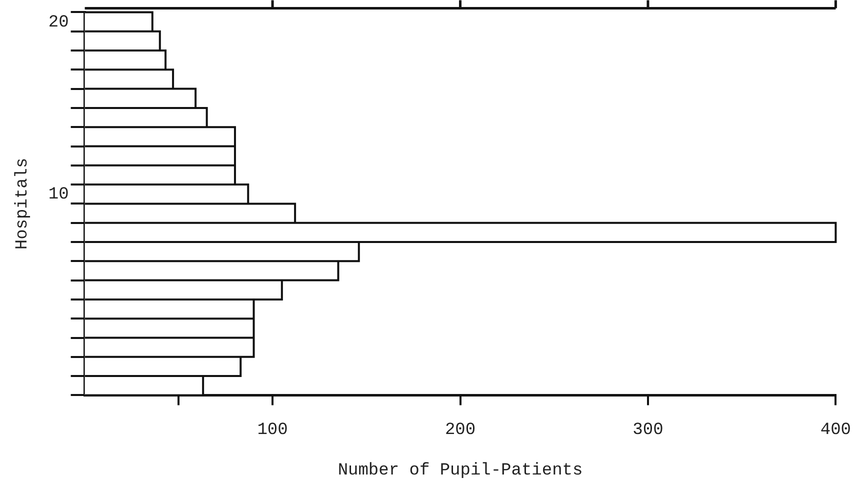  What do you see at coordinates (648, 430) in the screenshot?
I see `x-tick-label: 300` at bounding box center [648, 430].